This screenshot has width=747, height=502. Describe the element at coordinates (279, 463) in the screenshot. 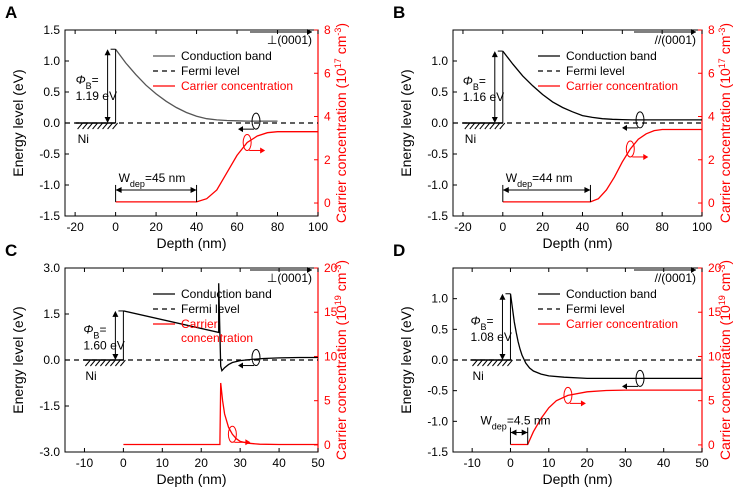

I see `x-tick-label: 40` at that location.